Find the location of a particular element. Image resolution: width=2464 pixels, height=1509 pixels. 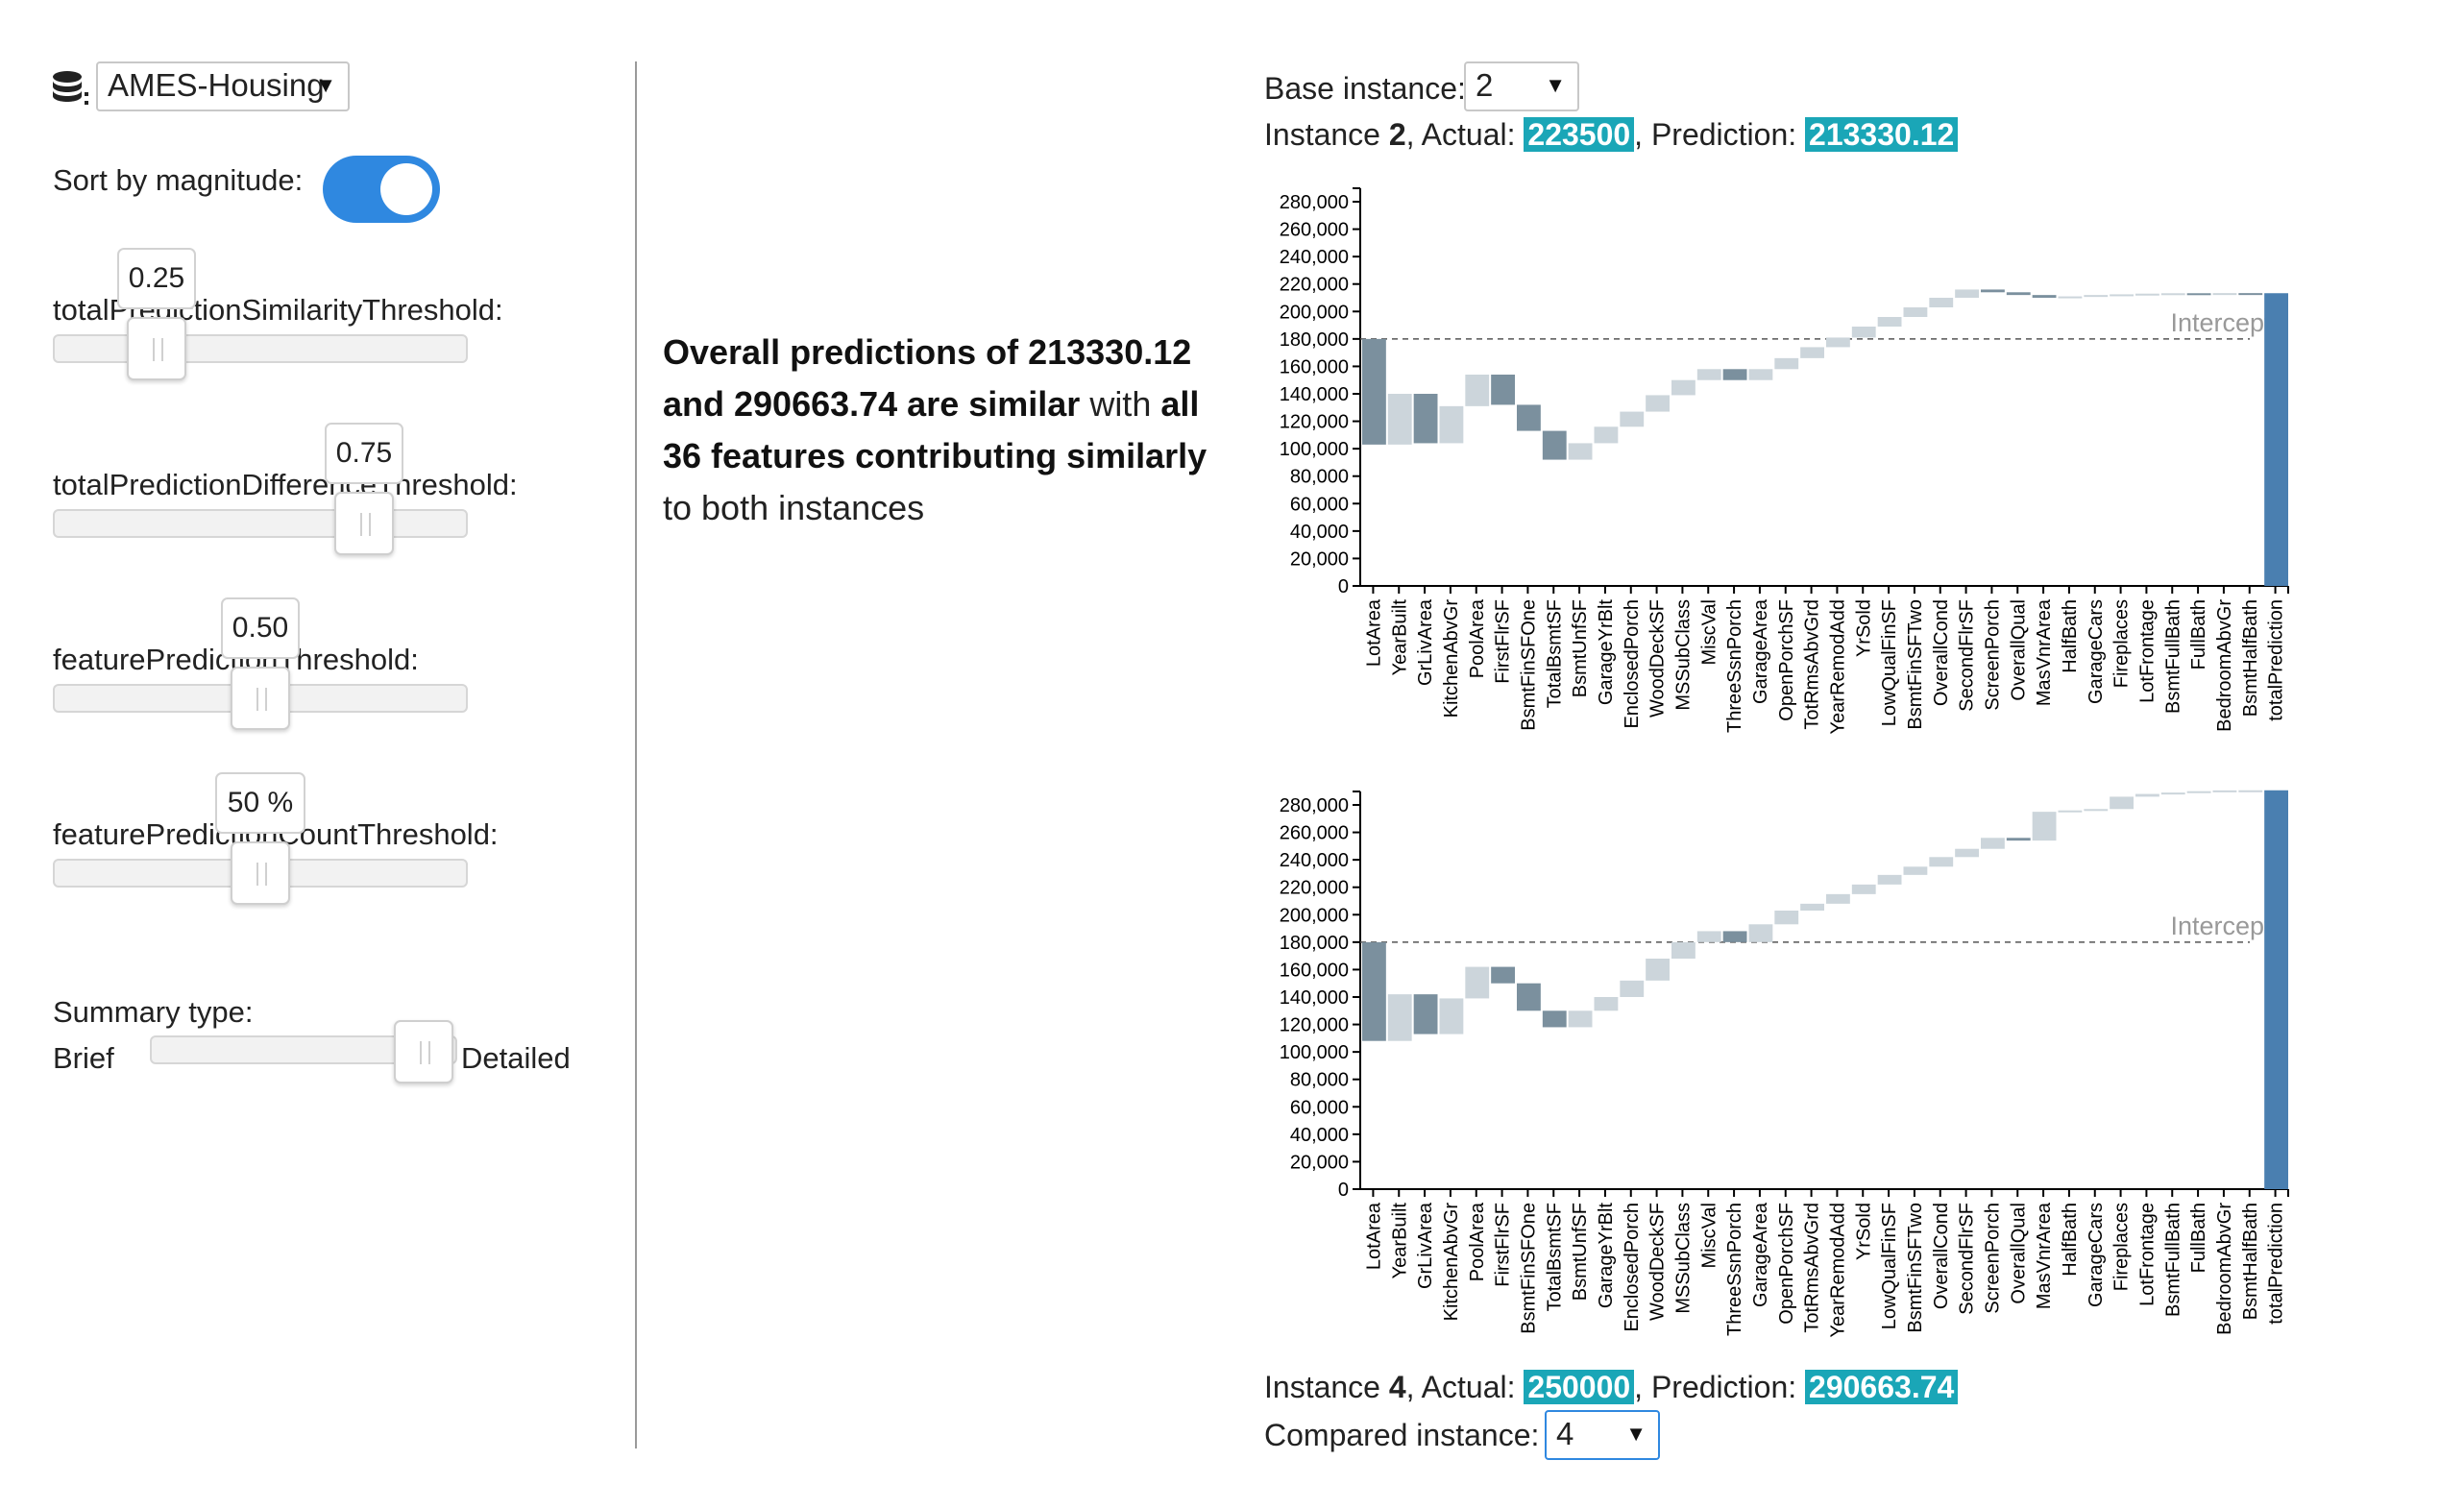

x-tick-label-GarageArea: GarageArea is located at coordinates (1761, 1255).